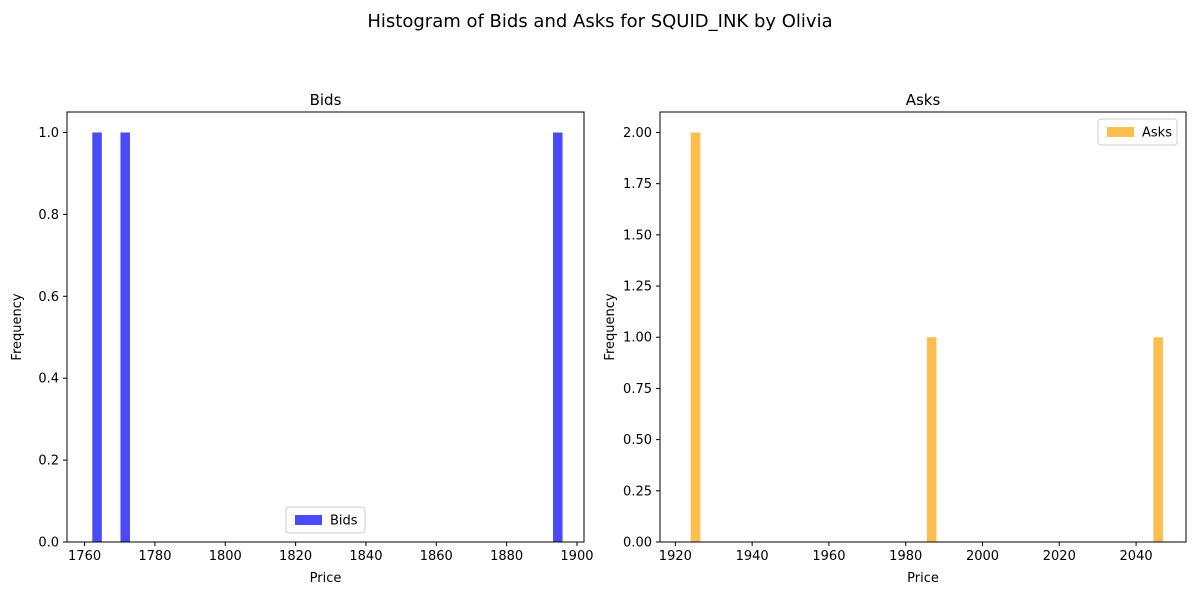 Image resolution: width=1200 pixels, height=600 pixels. I want to click on x-tick-label: 1800, so click(225, 556).